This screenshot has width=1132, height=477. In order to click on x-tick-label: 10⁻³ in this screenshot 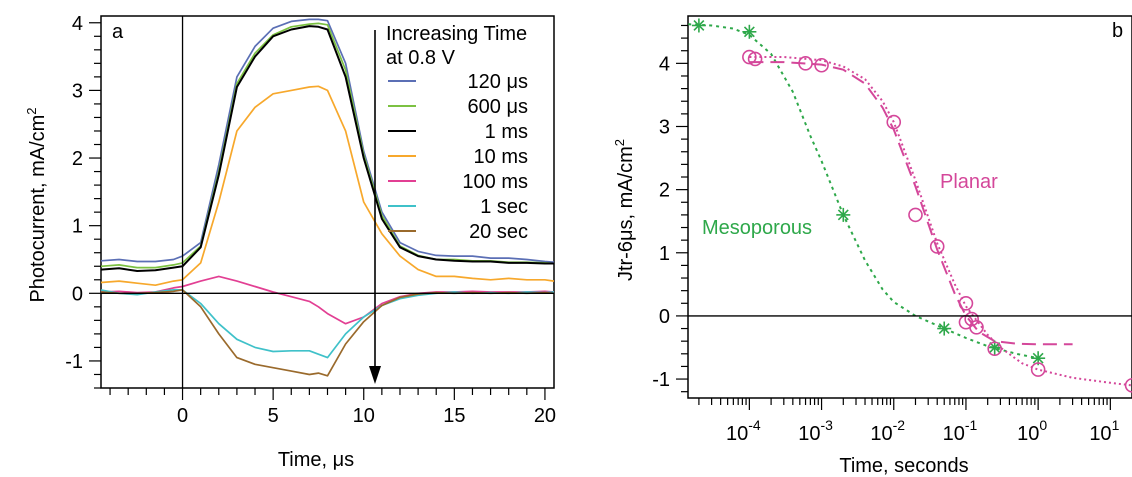, I will do `click(815, 431)`.